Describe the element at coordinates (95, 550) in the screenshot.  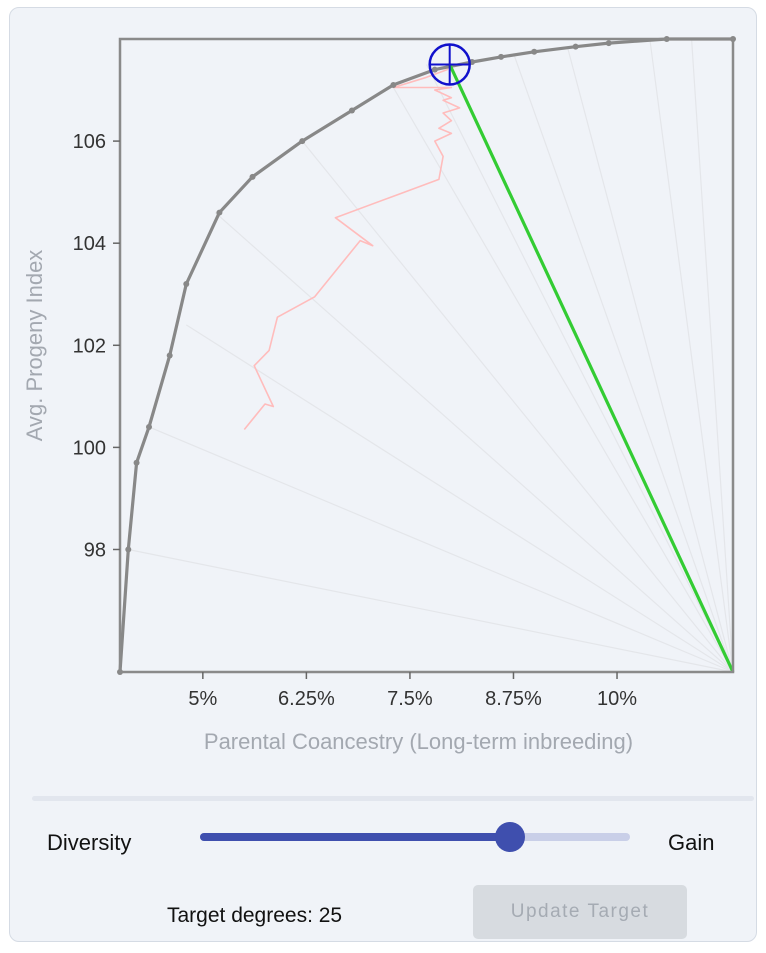
I see `y-tick-label: 98` at that location.